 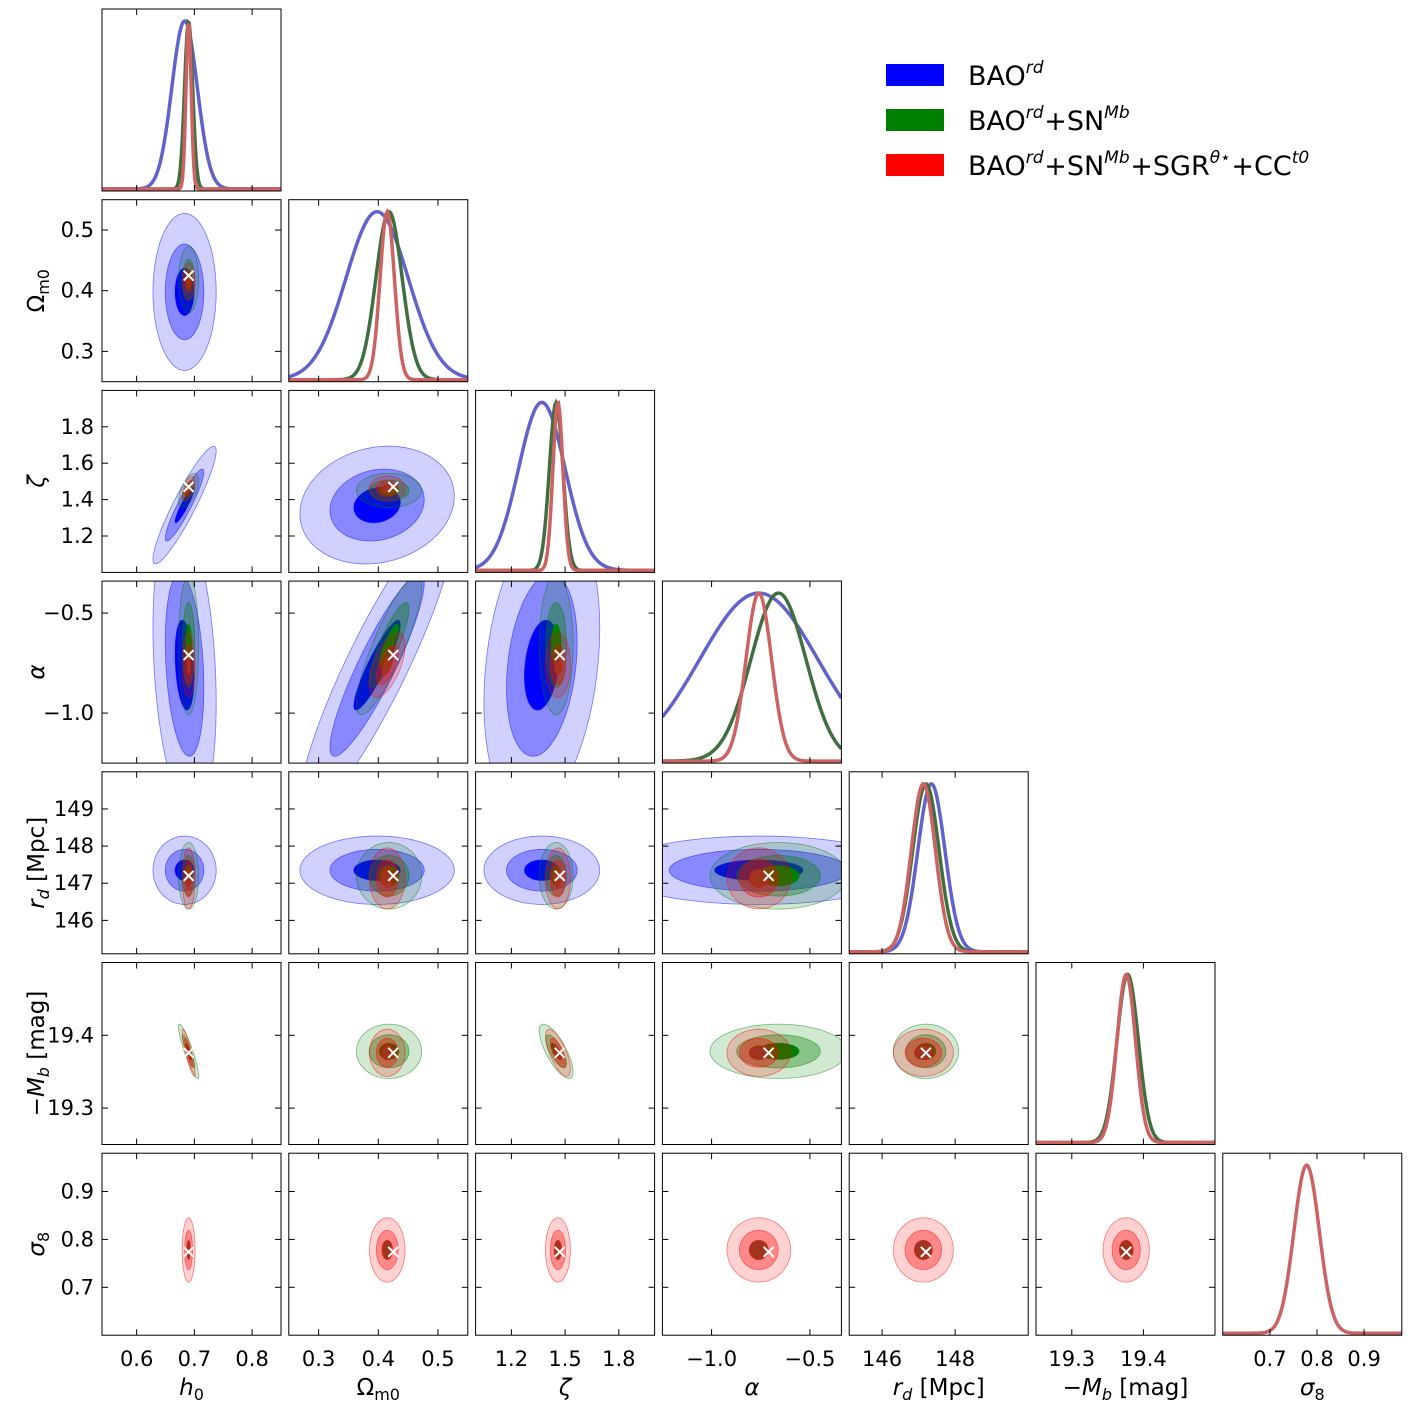 What do you see at coordinates (1143, 1359) in the screenshot?
I see `x-tick-label: 19.4` at bounding box center [1143, 1359].